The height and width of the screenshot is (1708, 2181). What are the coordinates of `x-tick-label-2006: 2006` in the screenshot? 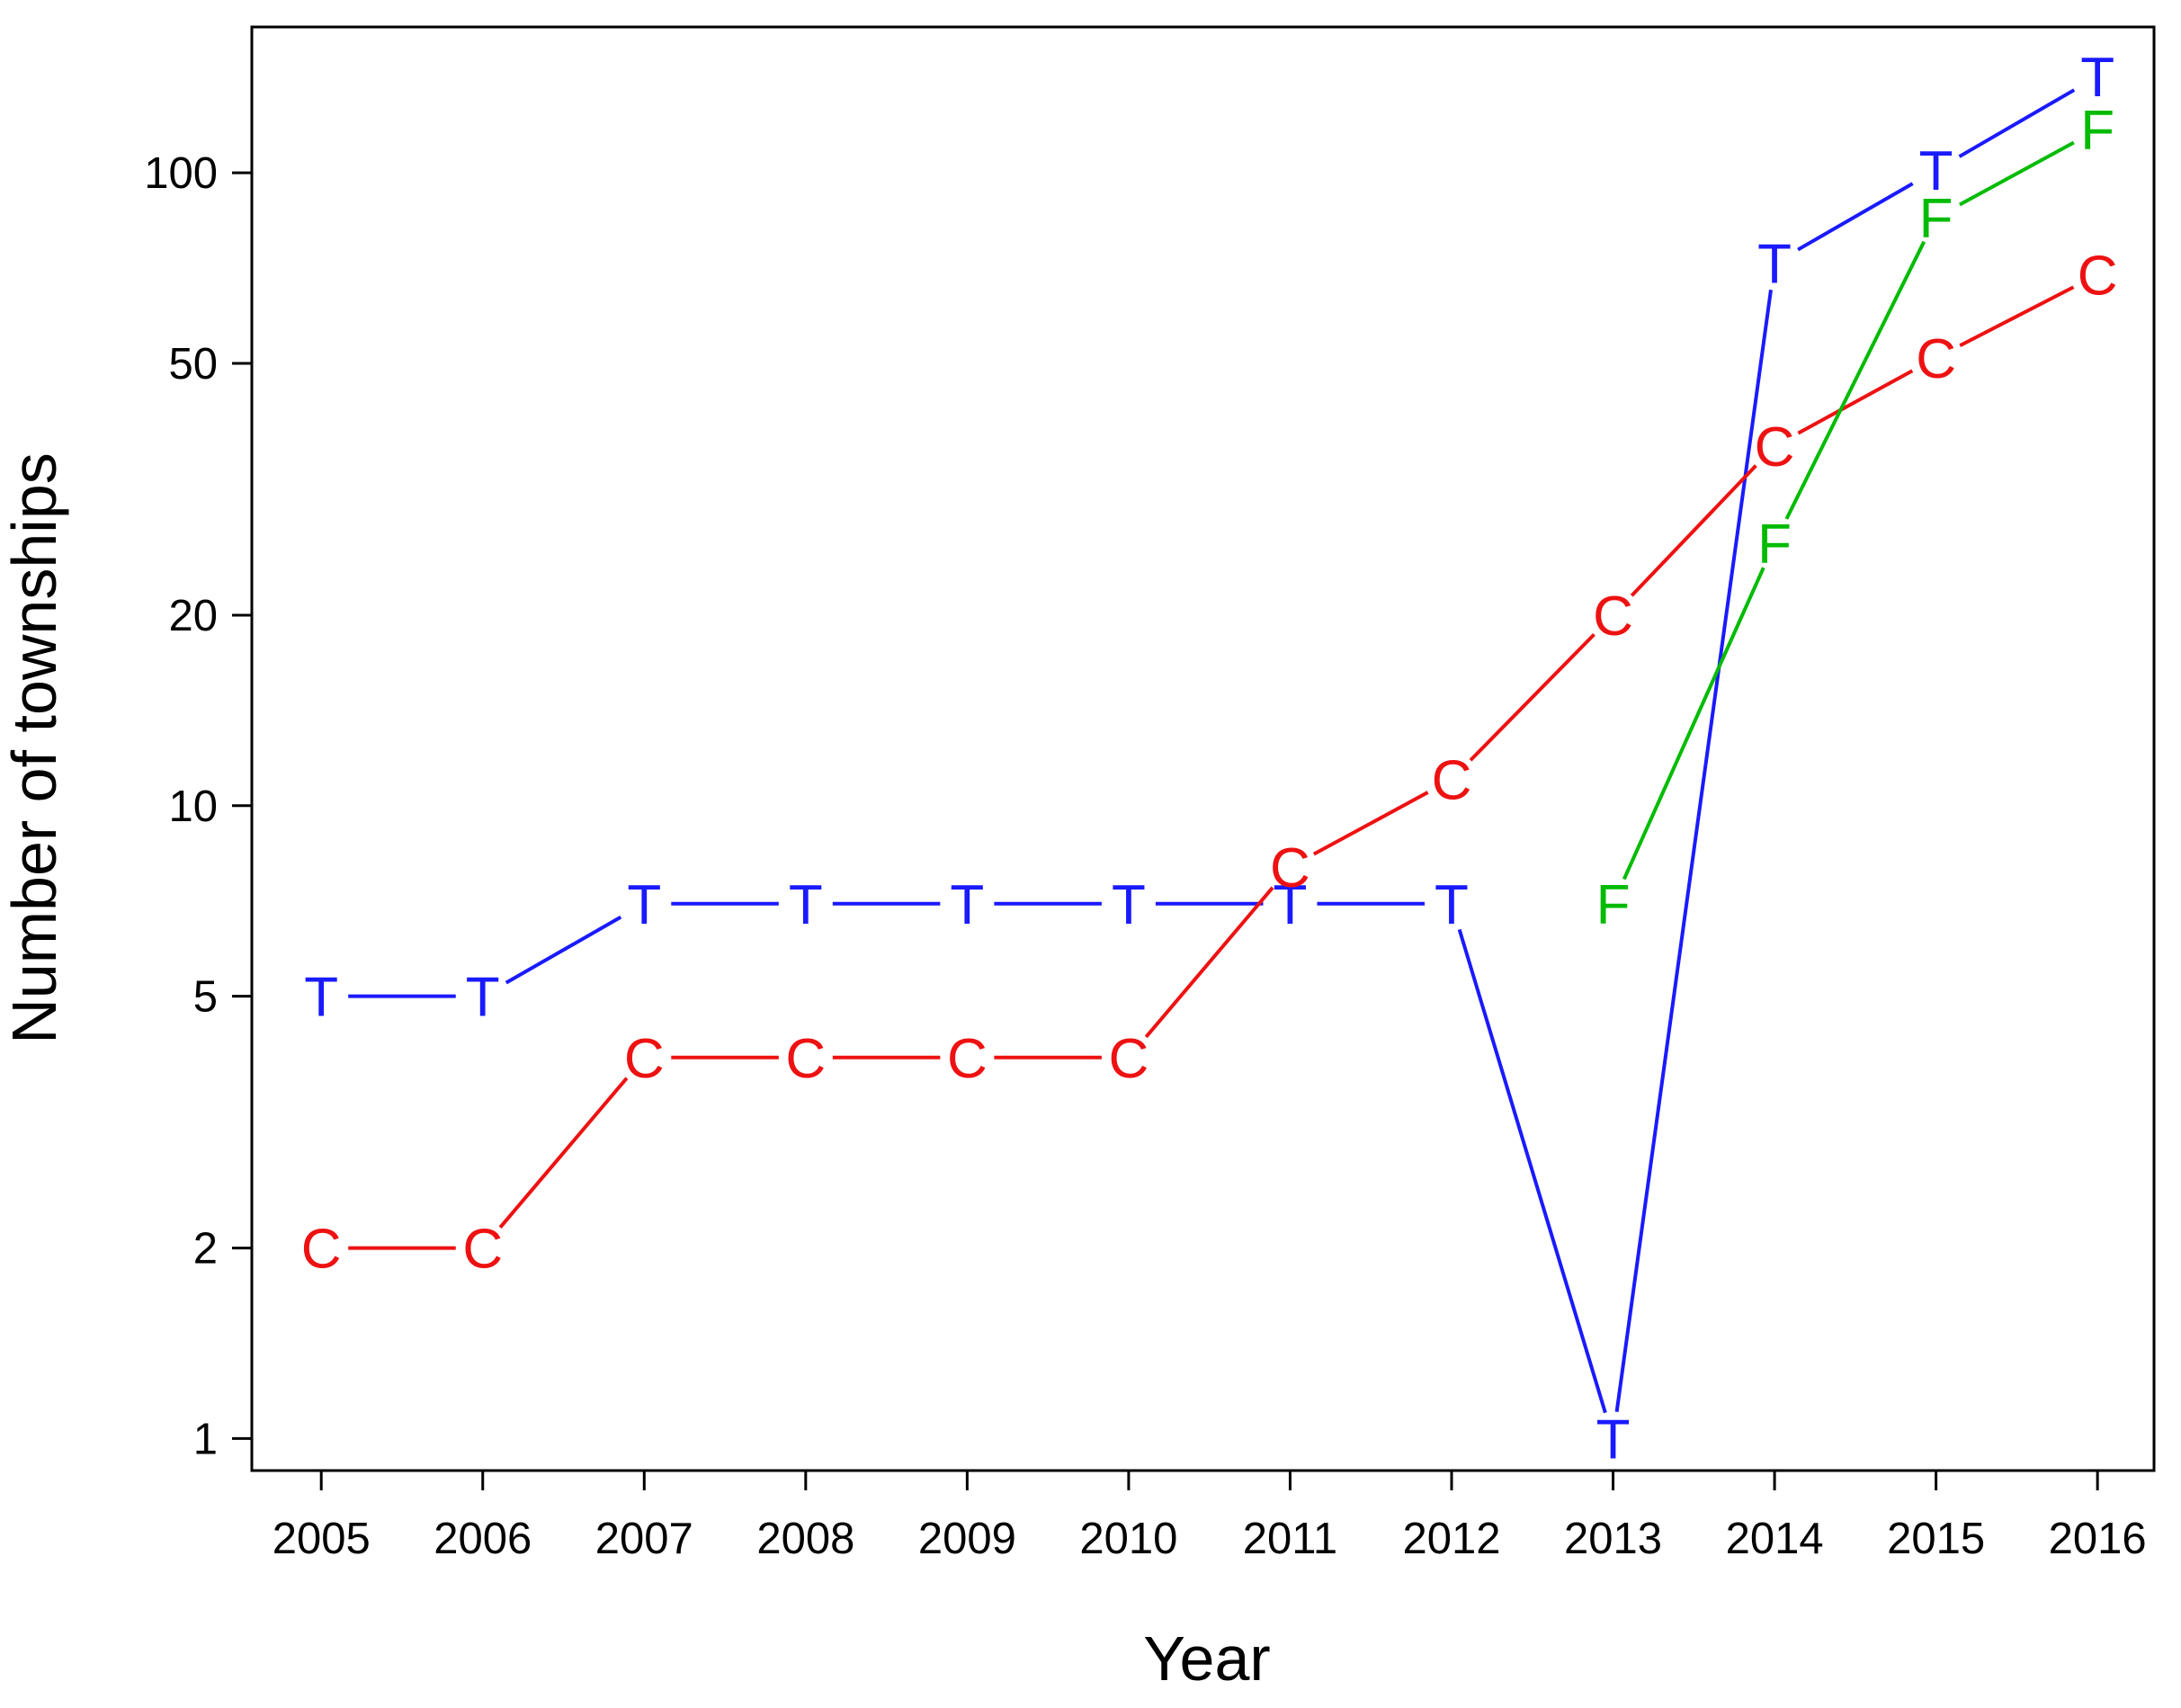 It's located at (483, 1539).